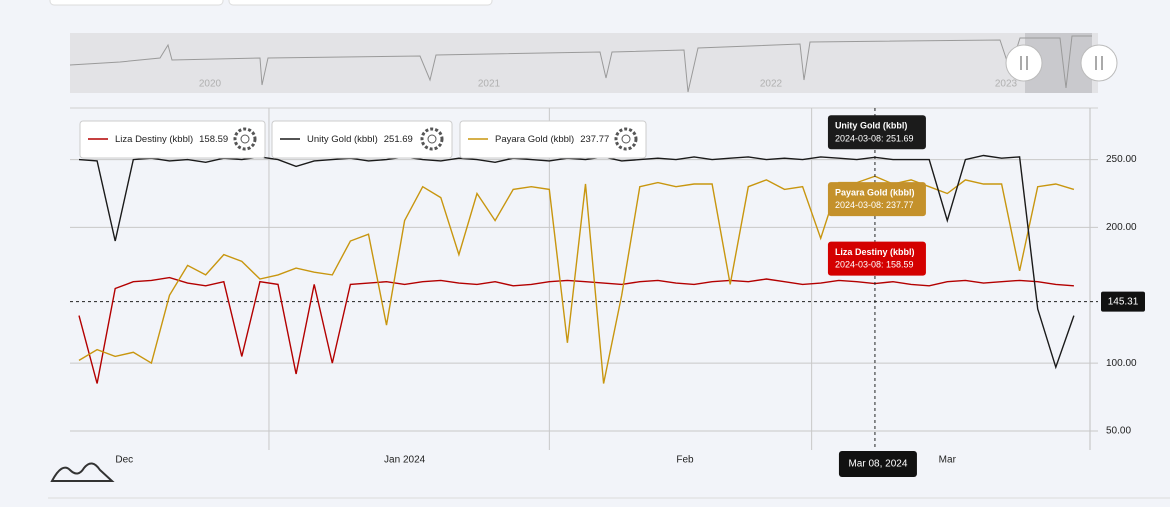 Image resolution: width=1170 pixels, height=507 pixels. Describe the element at coordinates (948, 460) in the screenshot. I see `x-tick-label: Mar` at that location.